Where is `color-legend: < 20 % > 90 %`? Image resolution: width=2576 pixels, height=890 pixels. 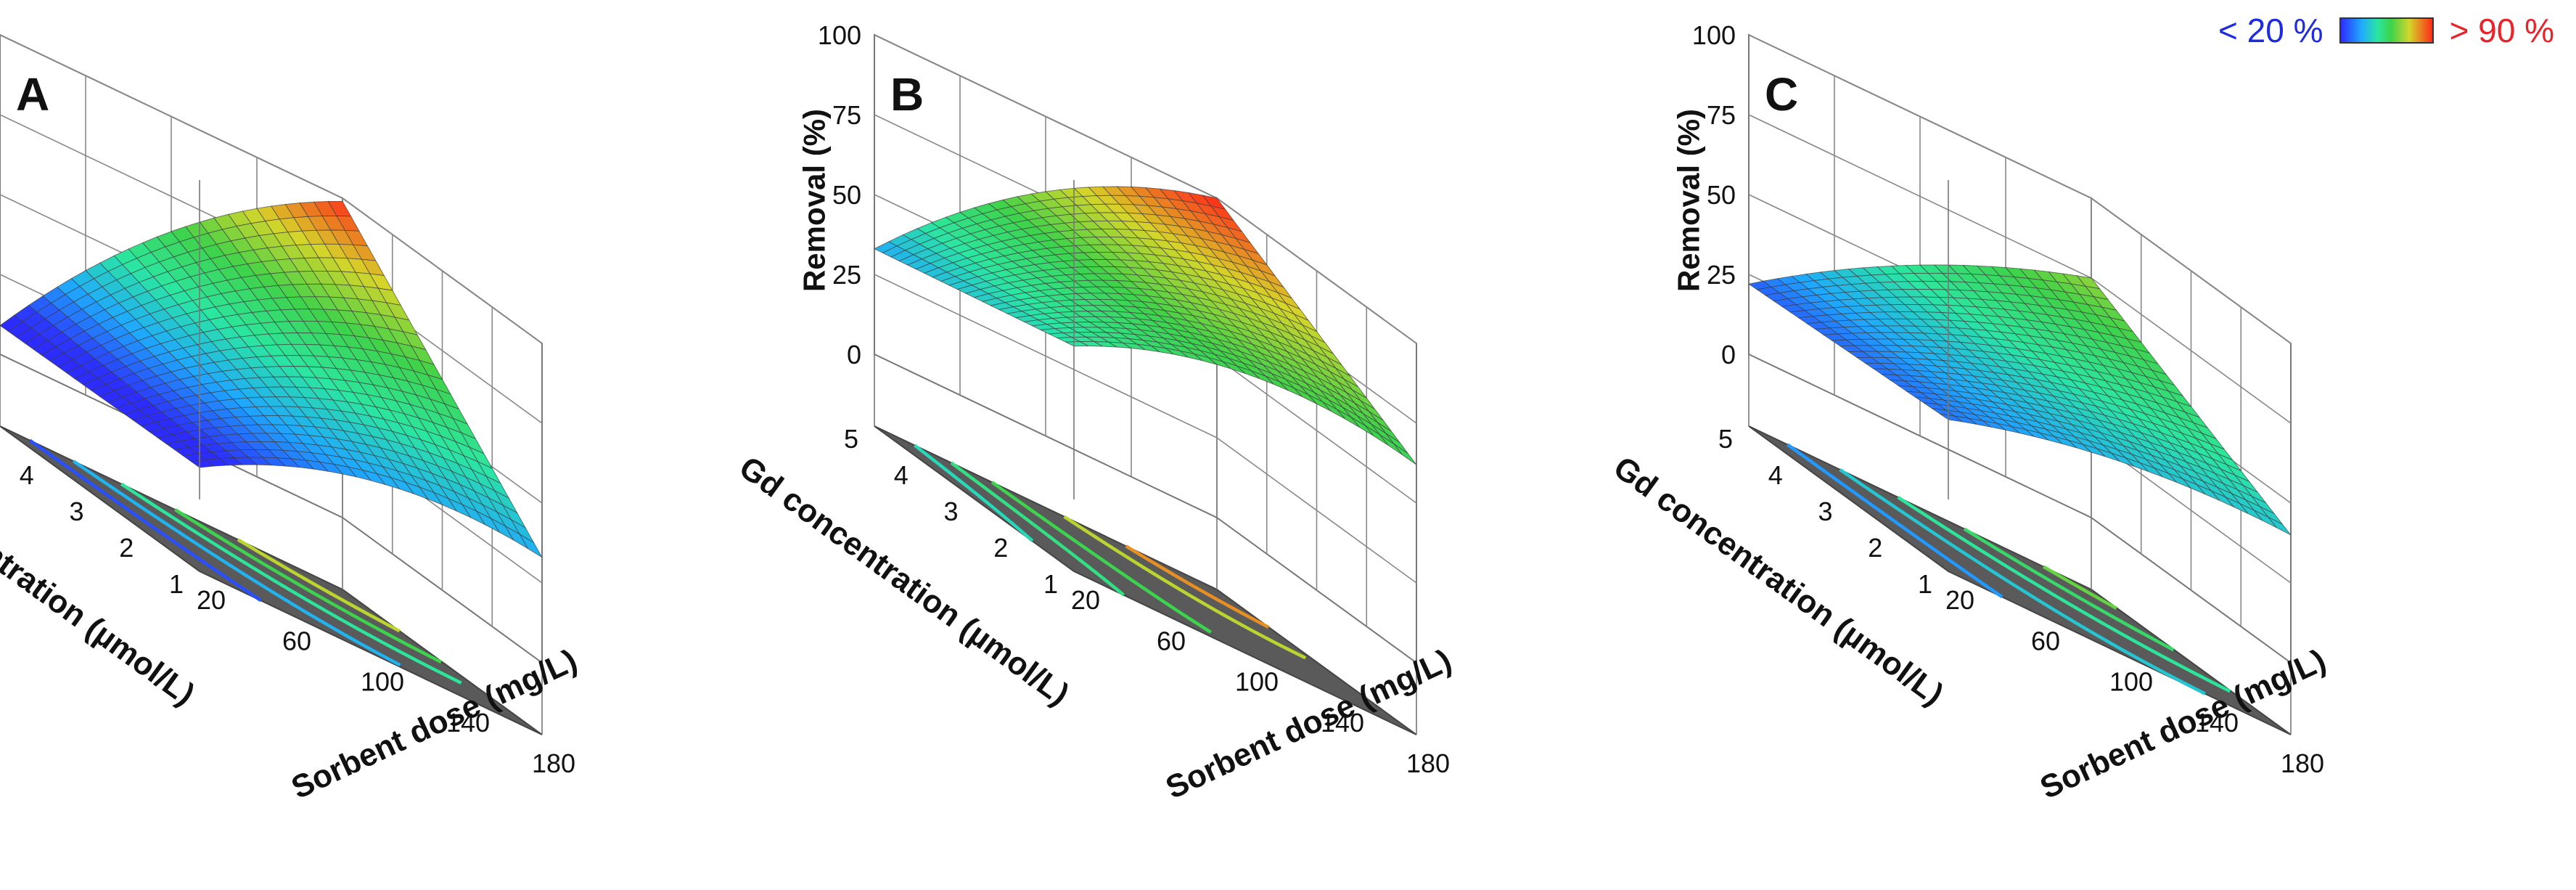
color-legend: < 20 % > 90 % is located at coordinates (2386, 30).